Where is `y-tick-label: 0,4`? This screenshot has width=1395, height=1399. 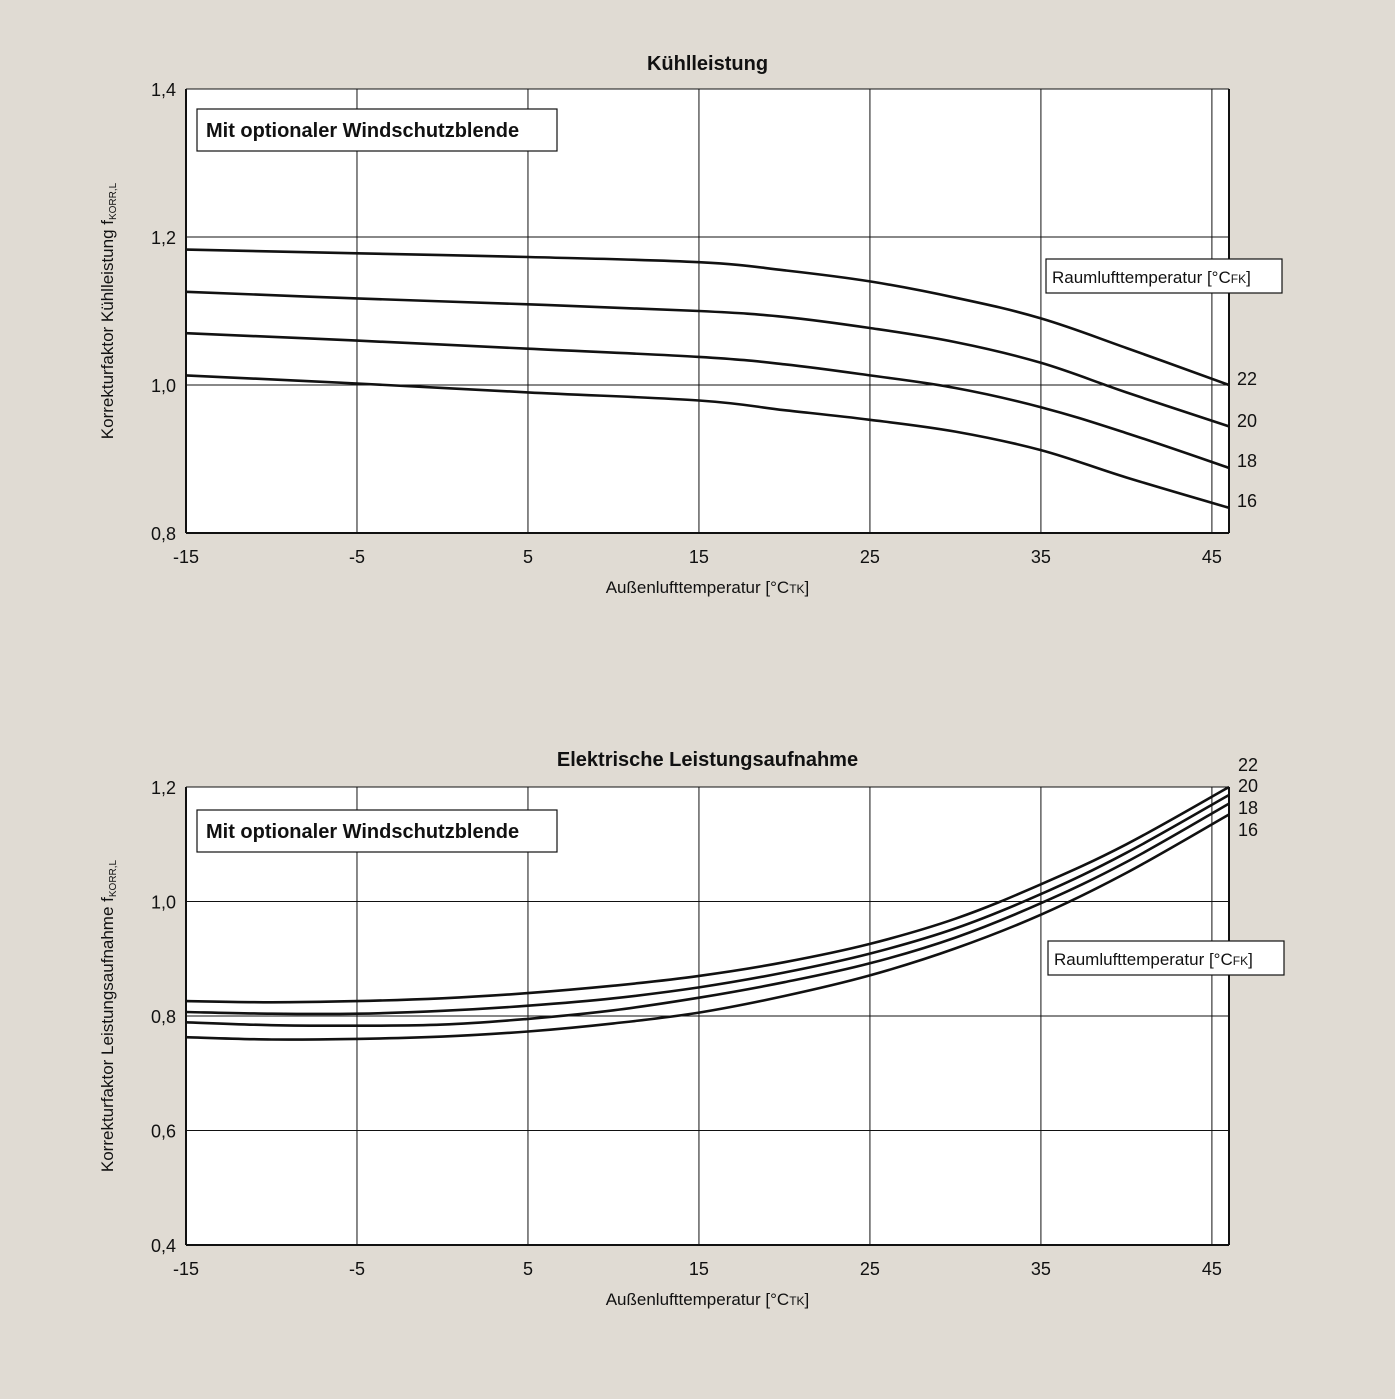 y-tick-label: 0,4 is located at coordinates (163, 1246).